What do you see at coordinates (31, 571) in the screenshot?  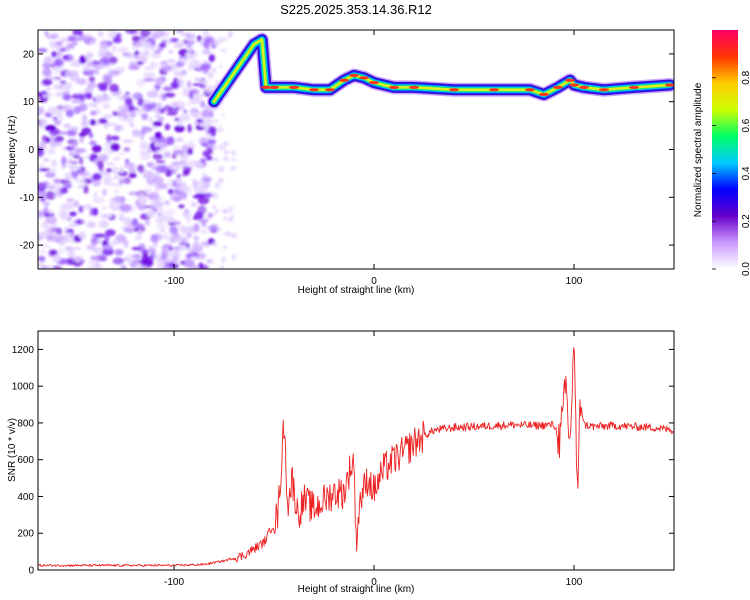 I see `y-tick-label: 0` at bounding box center [31, 571].